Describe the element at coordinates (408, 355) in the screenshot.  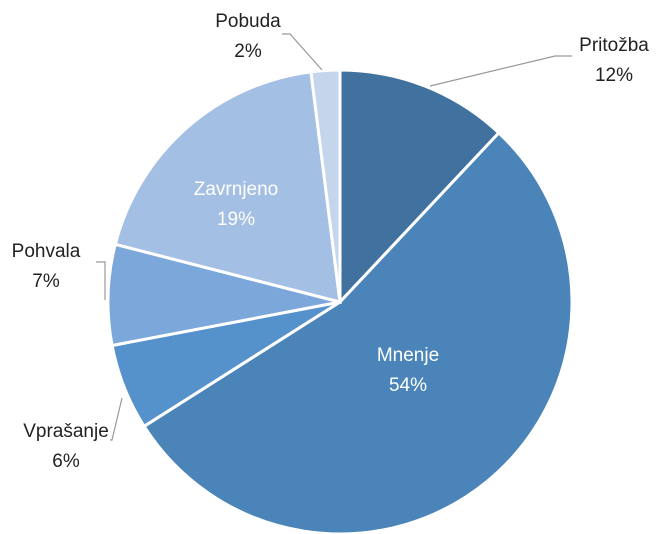
I see `slice-label: Mnenje` at that location.